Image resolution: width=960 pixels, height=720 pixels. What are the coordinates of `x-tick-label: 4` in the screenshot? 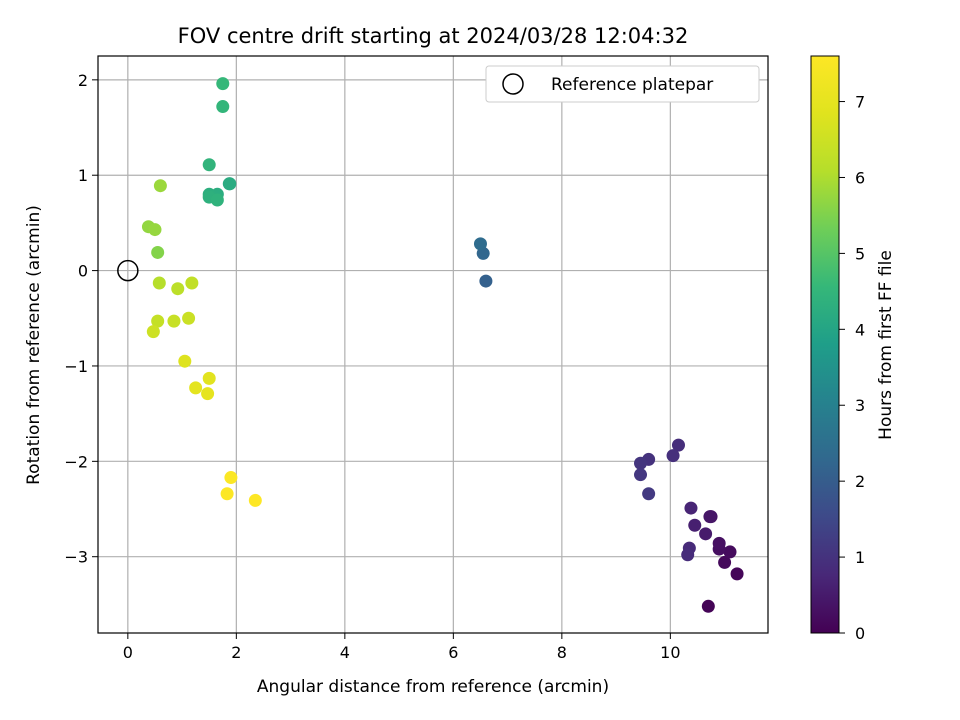 It's located at (345, 652).